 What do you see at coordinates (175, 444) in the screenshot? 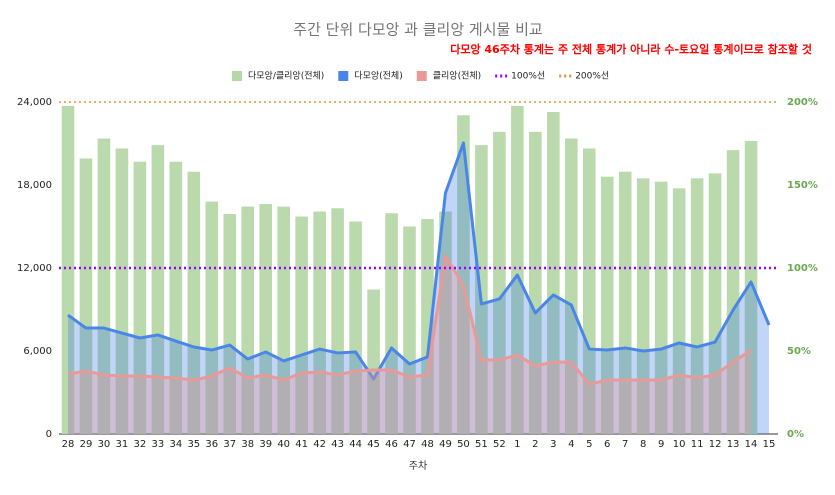
I see `x-tick-label: 34` at bounding box center [175, 444].